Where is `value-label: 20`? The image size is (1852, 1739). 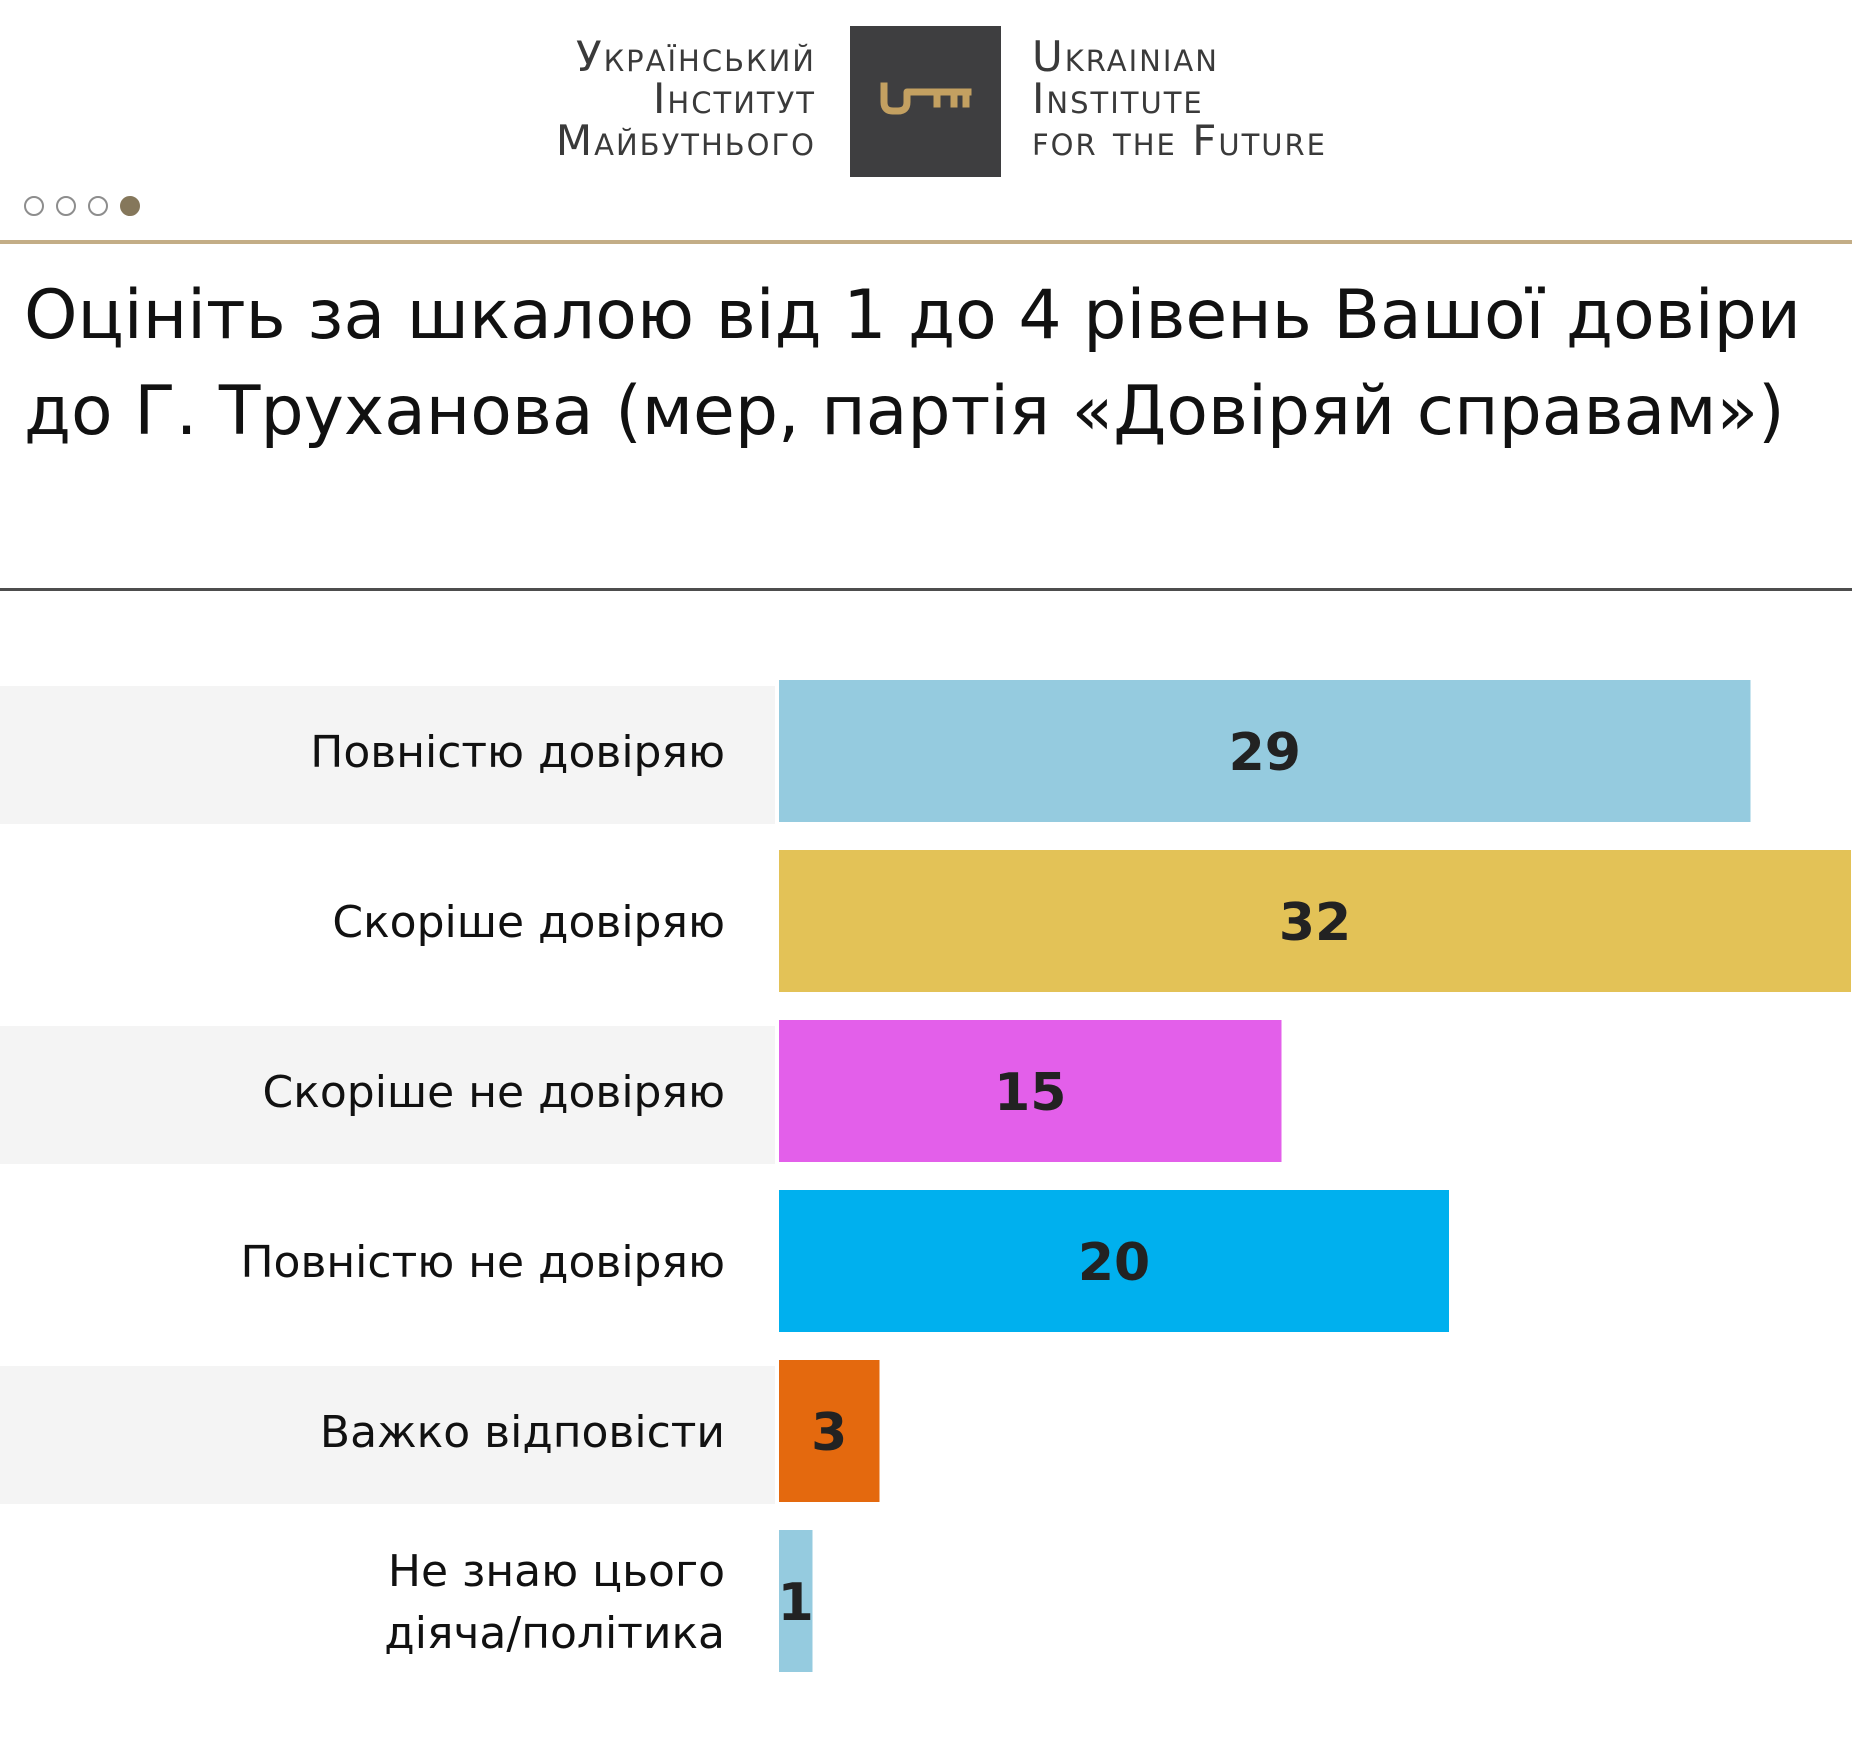
value-label: 20 is located at coordinates (1114, 1263).